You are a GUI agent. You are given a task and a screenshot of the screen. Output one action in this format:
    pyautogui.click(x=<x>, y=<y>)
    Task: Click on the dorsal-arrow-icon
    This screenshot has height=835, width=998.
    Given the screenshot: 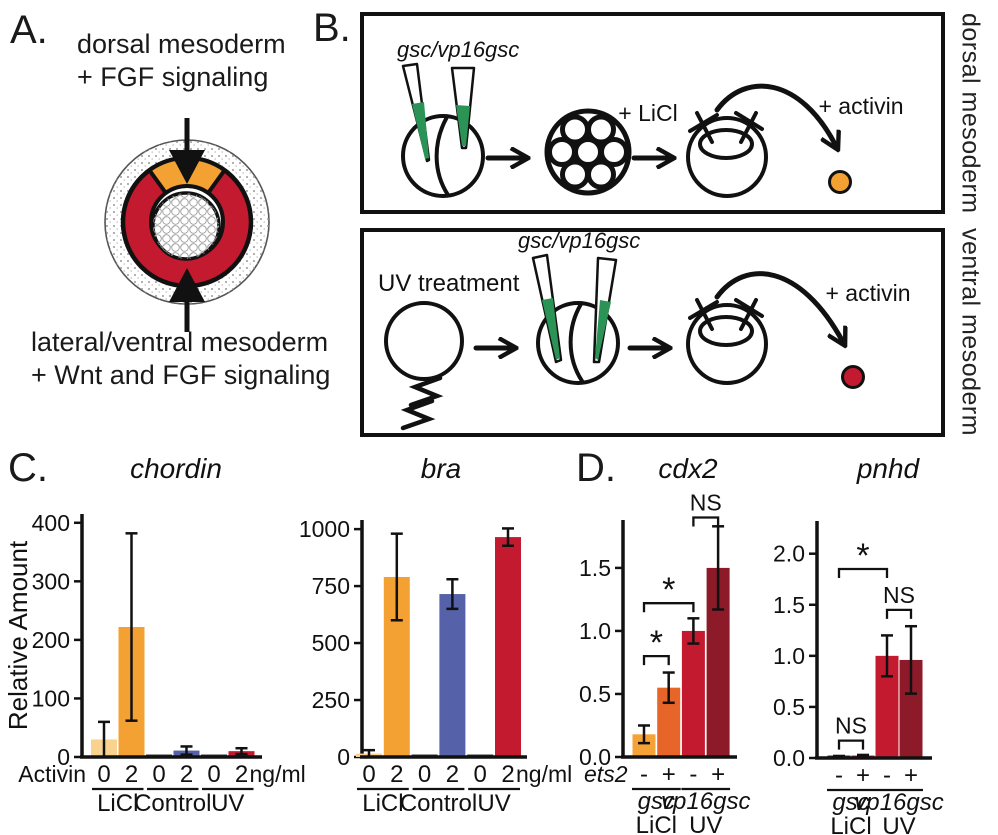 What is the action you would take?
    pyautogui.click(x=187, y=151)
    